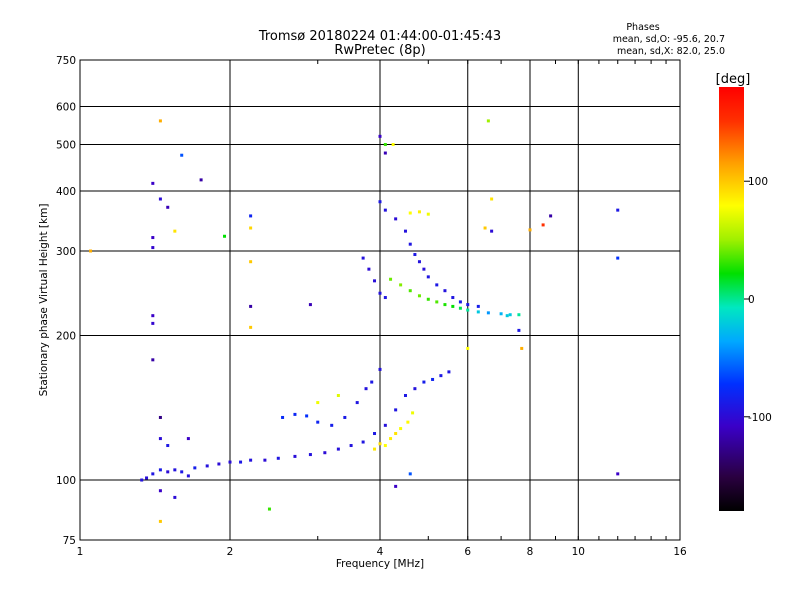  What do you see at coordinates (66, 61) in the screenshot?
I see `y-tick-label: 750` at bounding box center [66, 61].